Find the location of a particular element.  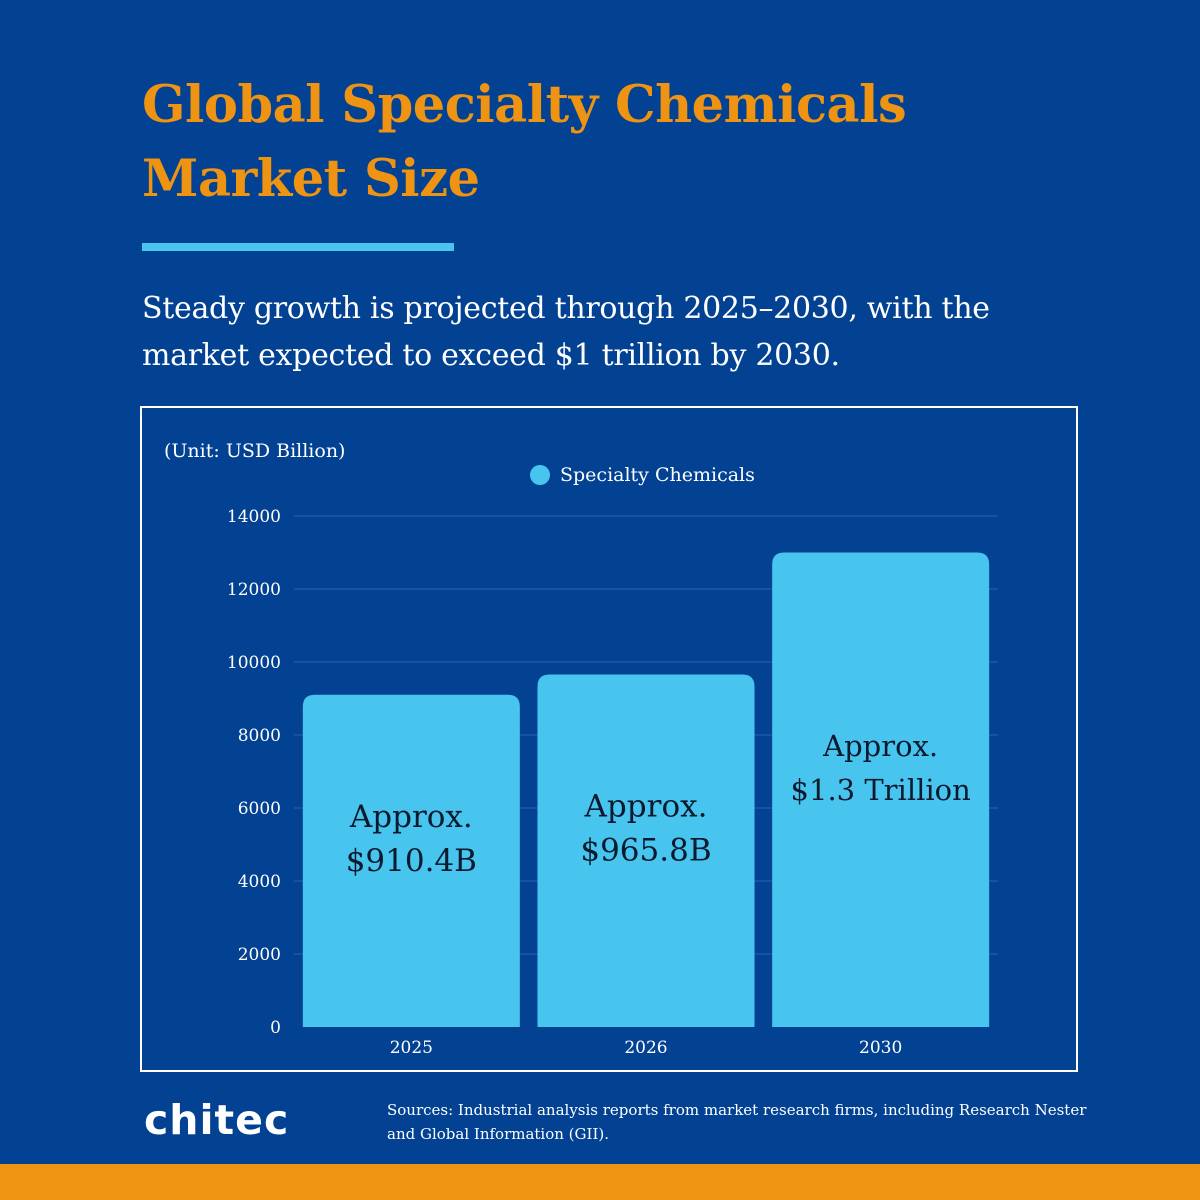

chart-legend: Specialty Chemicals is located at coordinates (642, 475).